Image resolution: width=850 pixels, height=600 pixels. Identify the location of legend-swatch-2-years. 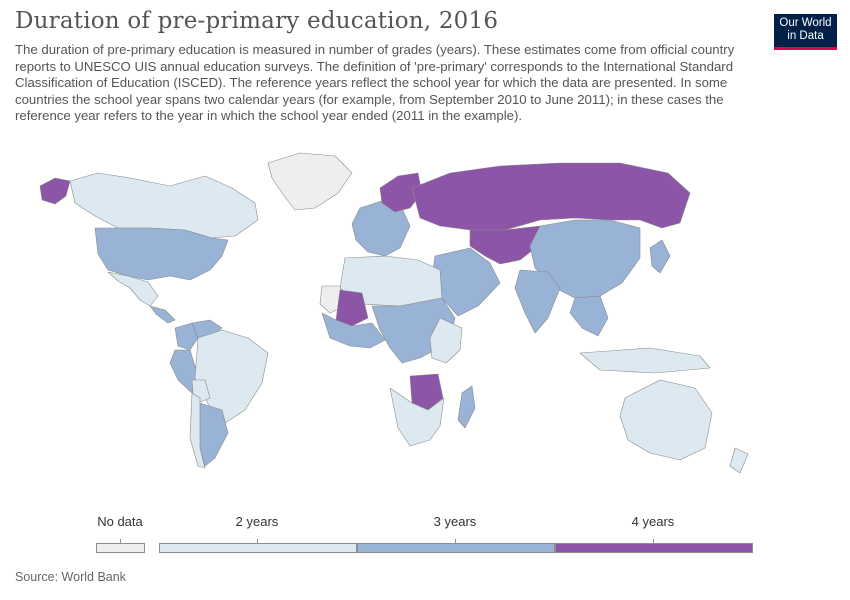
(258, 548).